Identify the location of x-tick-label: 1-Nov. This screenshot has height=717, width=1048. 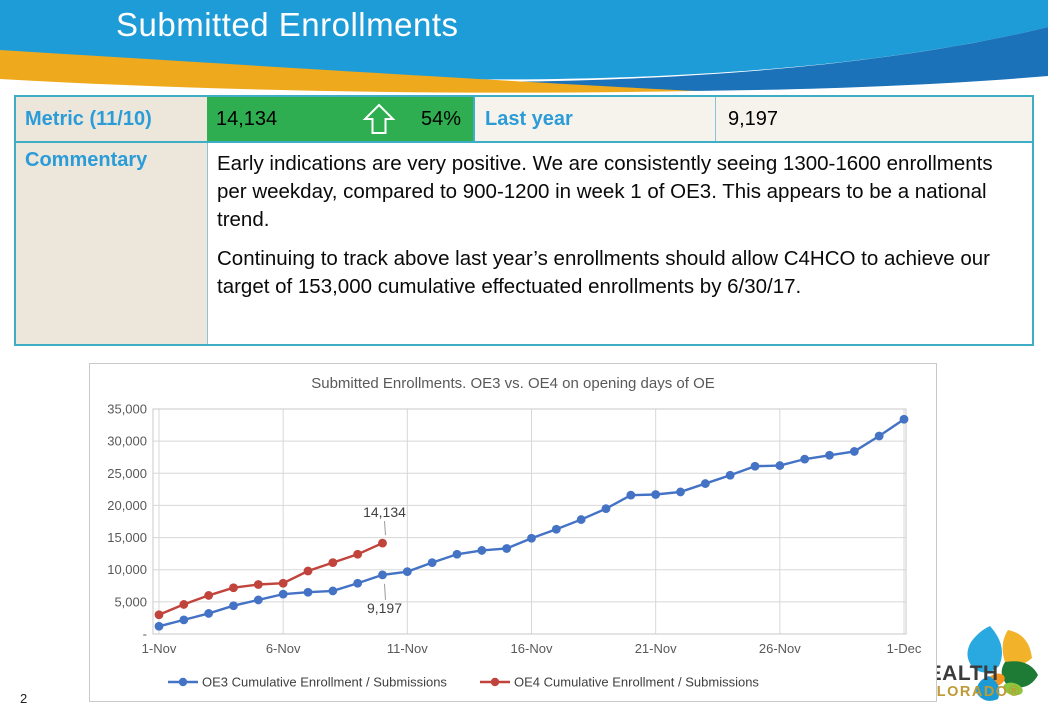
(159, 648).